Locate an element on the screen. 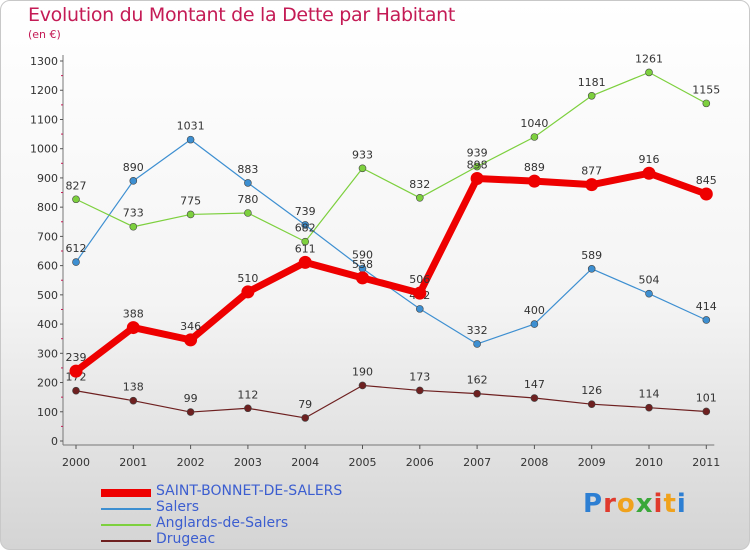  proxiti-logo: Proxiti is located at coordinates (635, 504).